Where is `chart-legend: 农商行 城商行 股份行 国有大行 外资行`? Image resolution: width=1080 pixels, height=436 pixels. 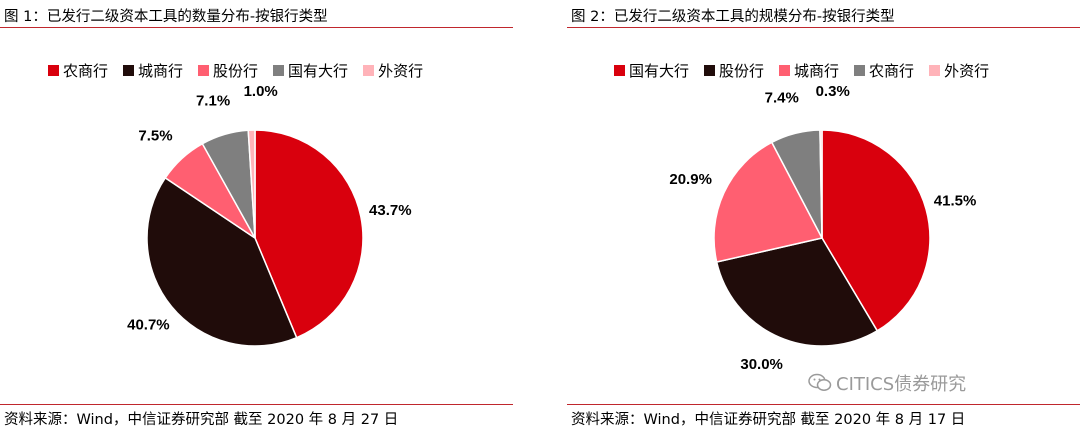
chart-legend: 农商行 城商行 股份行 国有大行 外资行 is located at coordinates (235, 70).